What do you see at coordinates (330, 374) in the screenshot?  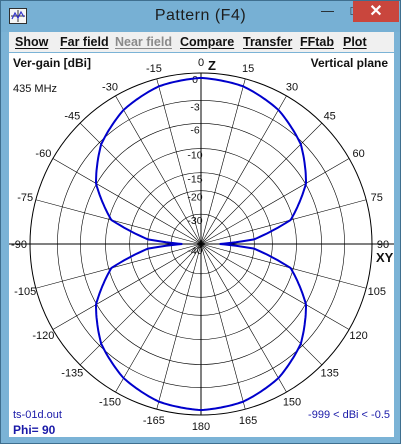 I see `angle-tick-label: 135` at bounding box center [330, 374].